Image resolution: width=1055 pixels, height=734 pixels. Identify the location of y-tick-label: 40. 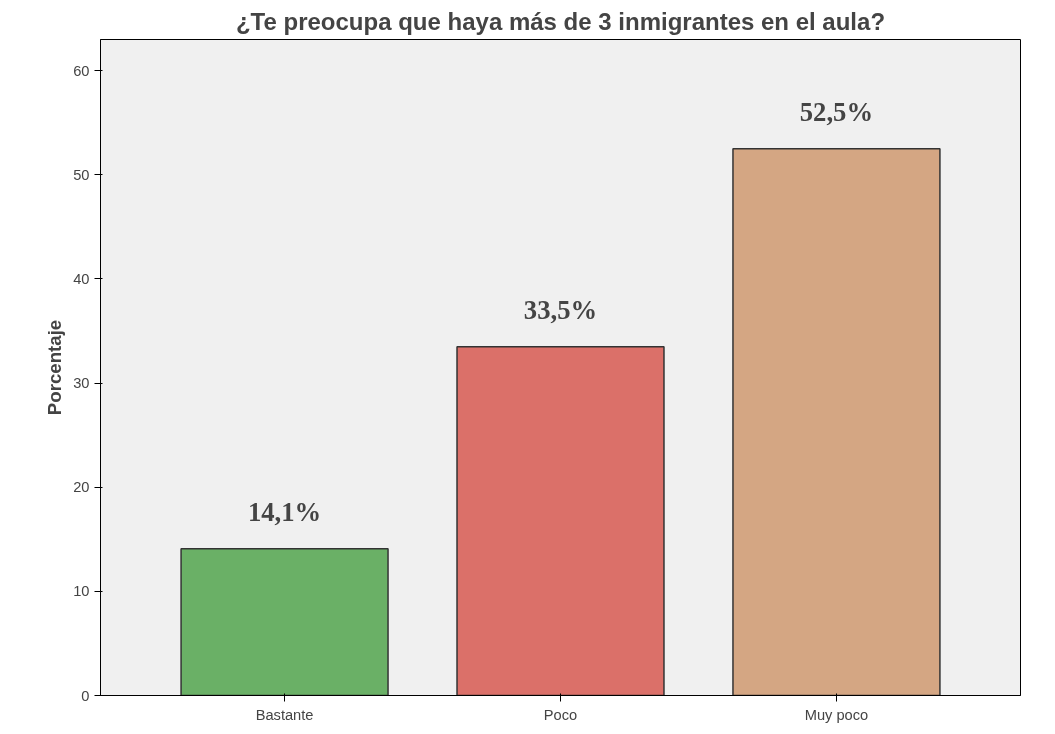
(81, 278).